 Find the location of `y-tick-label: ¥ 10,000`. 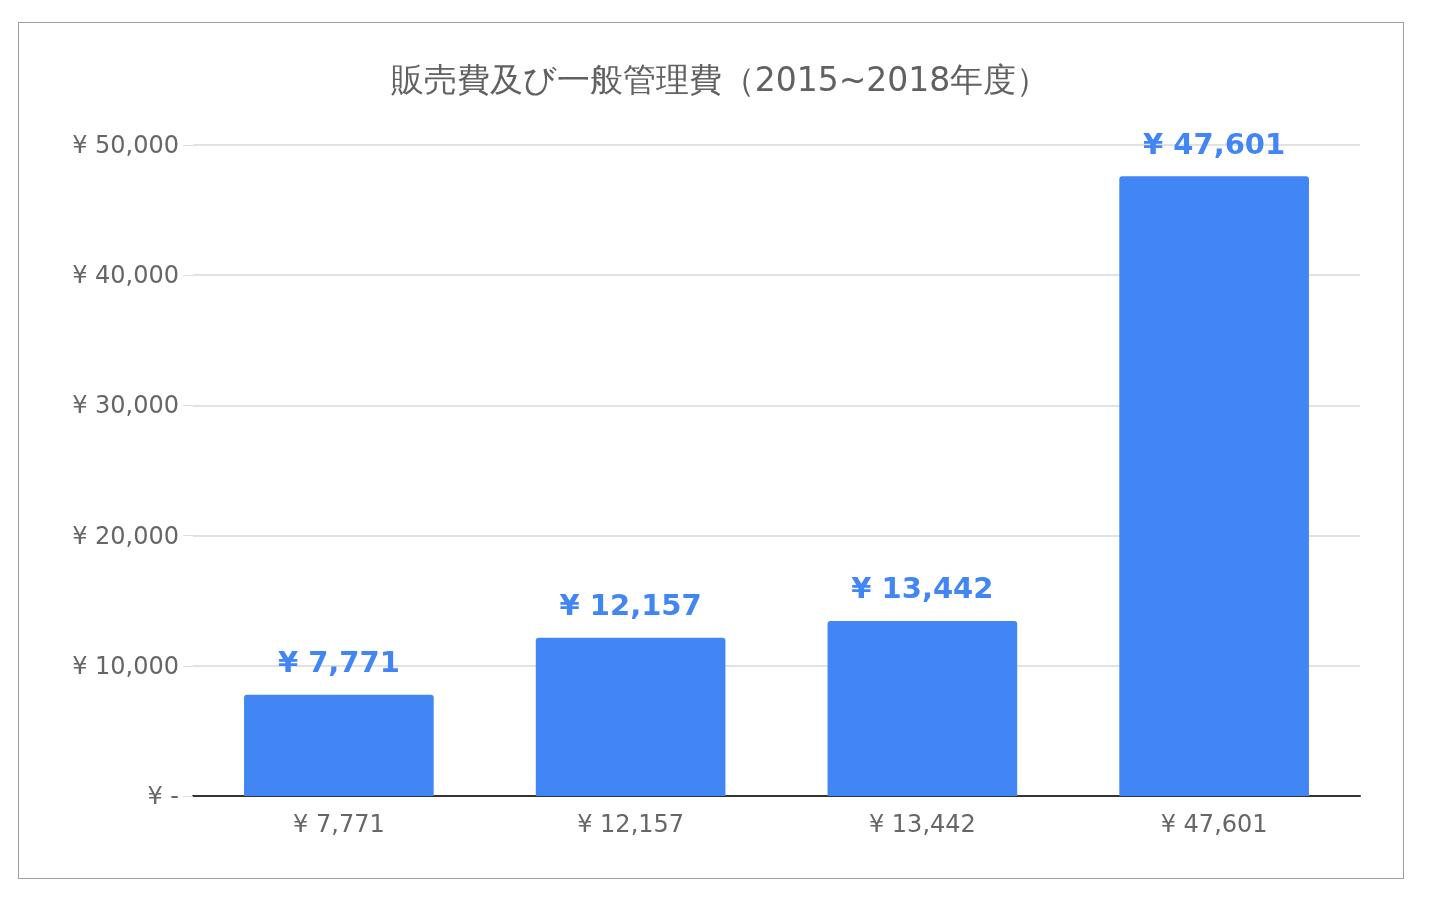

y-tick-label: ¥ 10,000 is located at coordinates (125, 665).